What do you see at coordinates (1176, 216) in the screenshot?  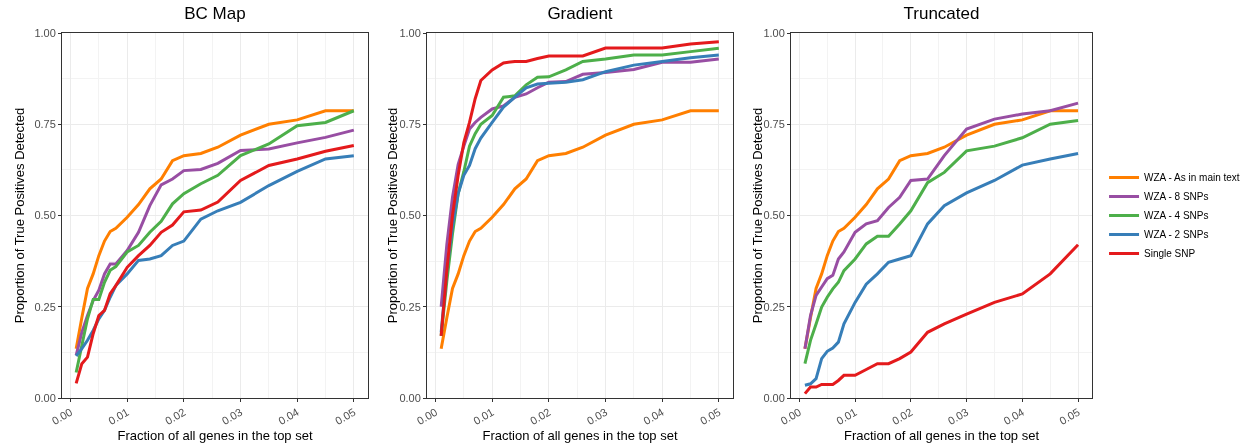 I see `legend-label: WZA - 4 SNPs` at bounding box center [1176, 216].